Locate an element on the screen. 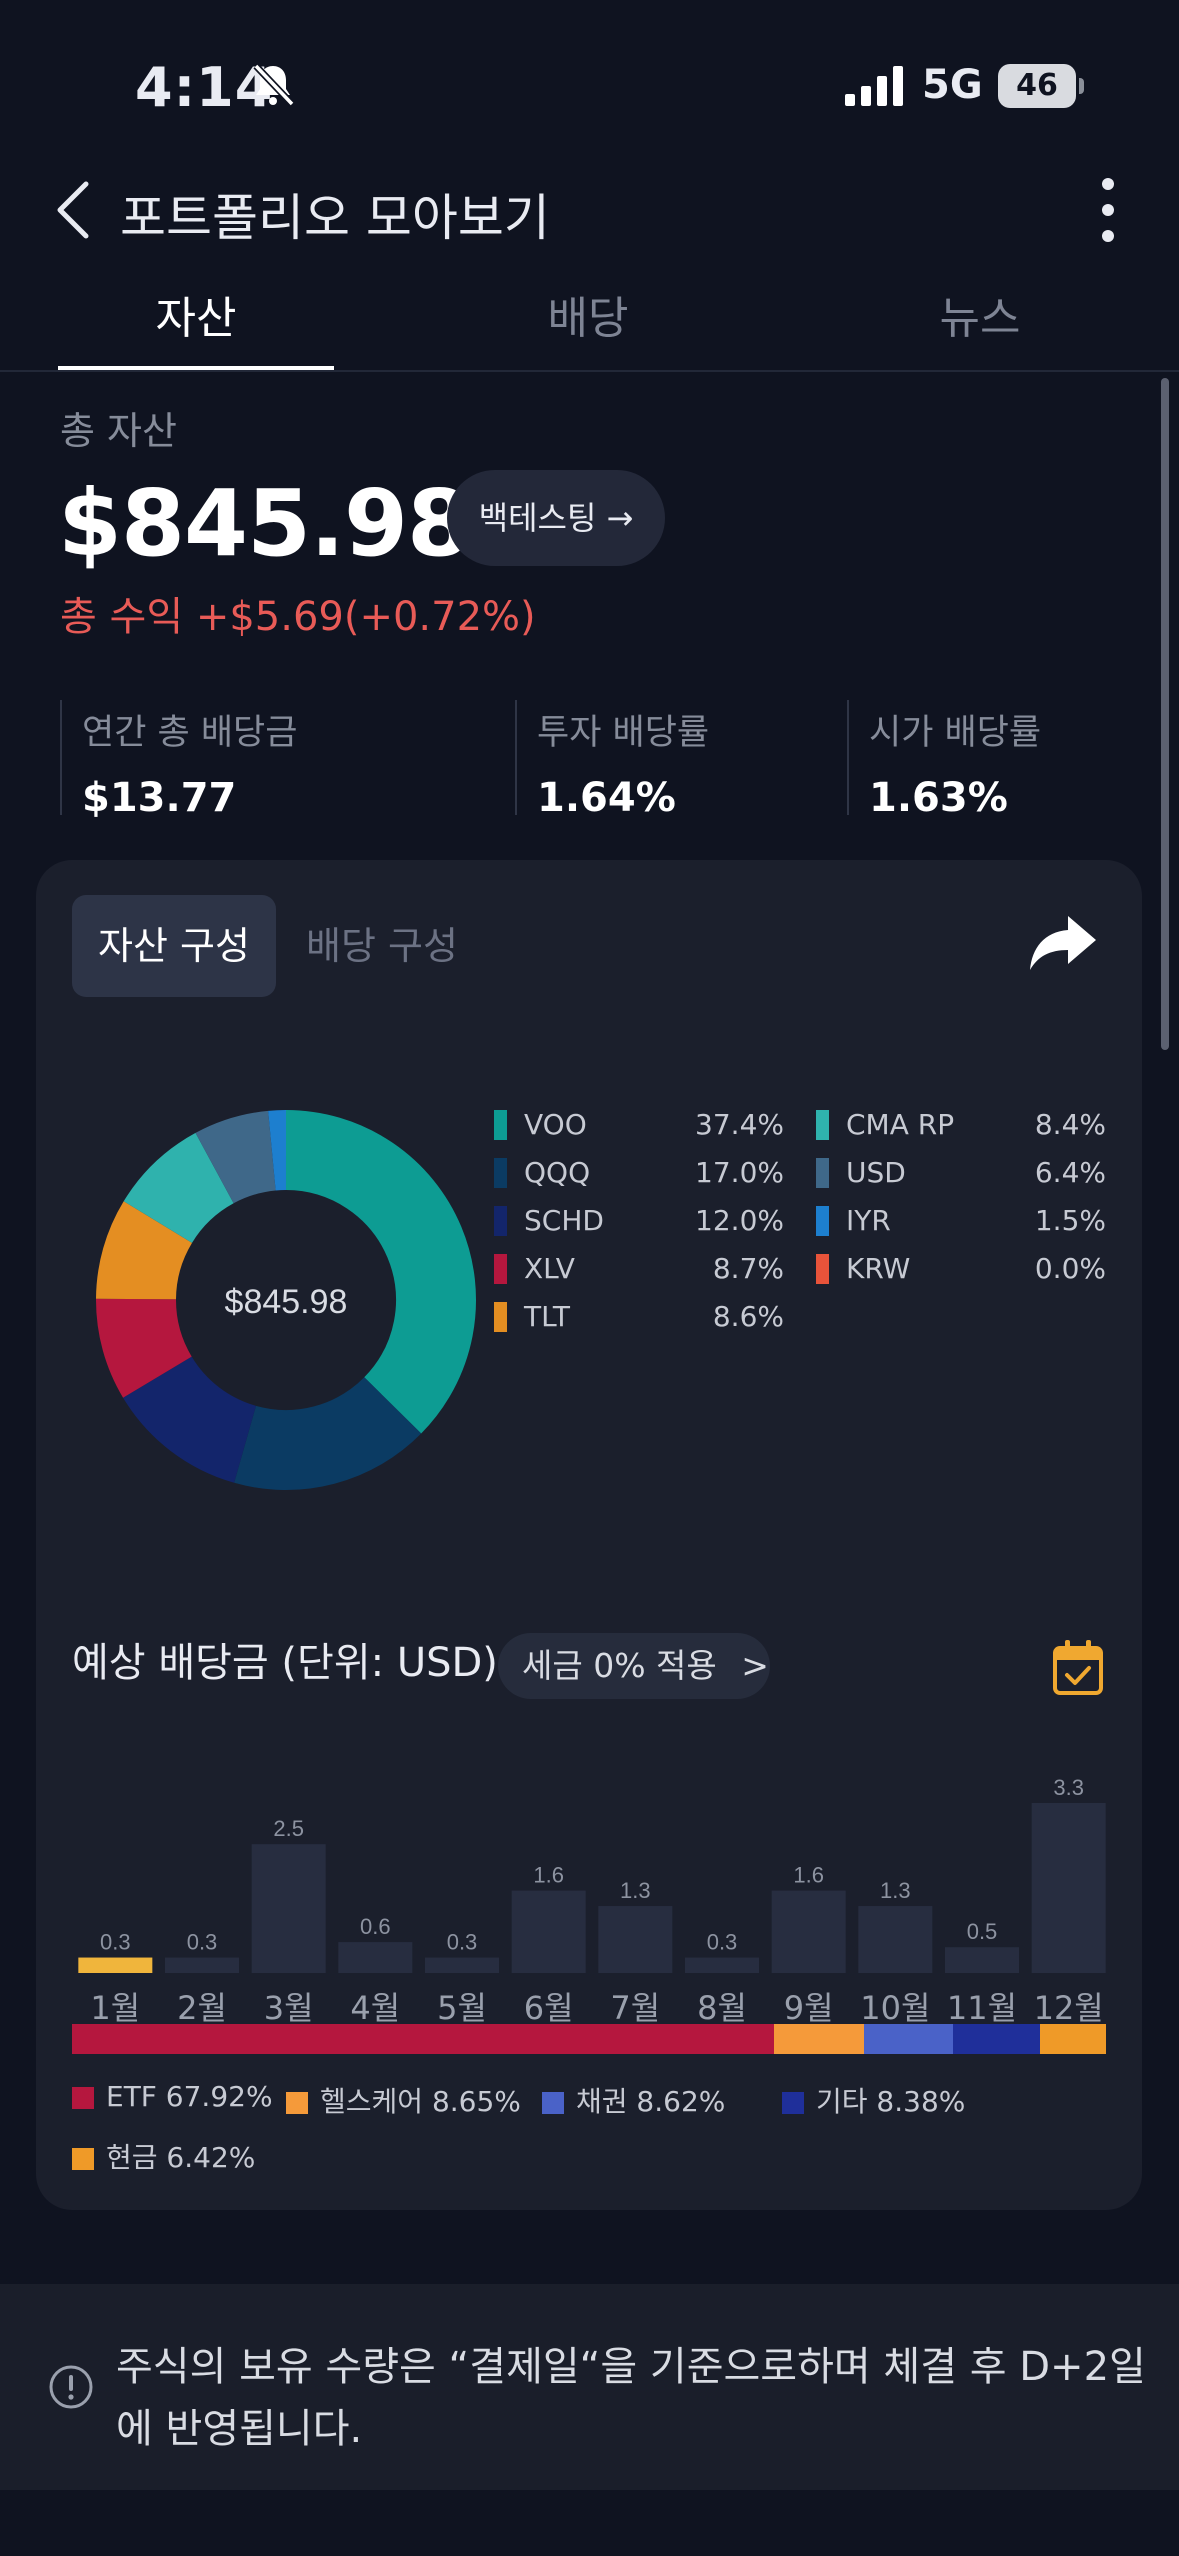 The image size is (1179, 2556). month-tick-label: 10월 is located at coordinates (895, 2008).